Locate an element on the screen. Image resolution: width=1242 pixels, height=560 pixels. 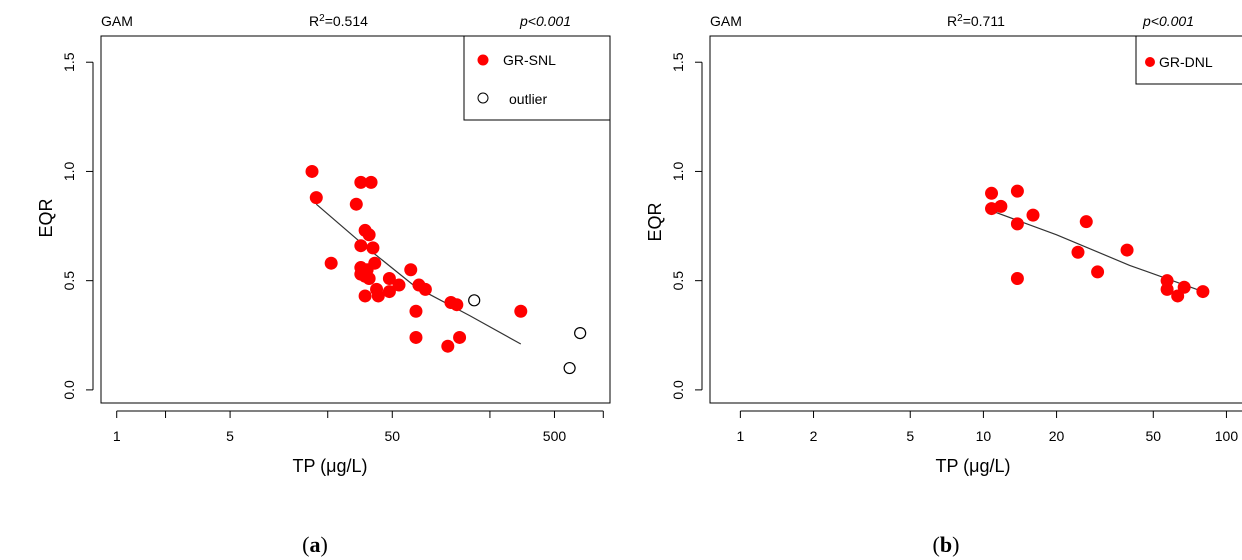
caption-b: (b) is located at coordinates (946, 544).